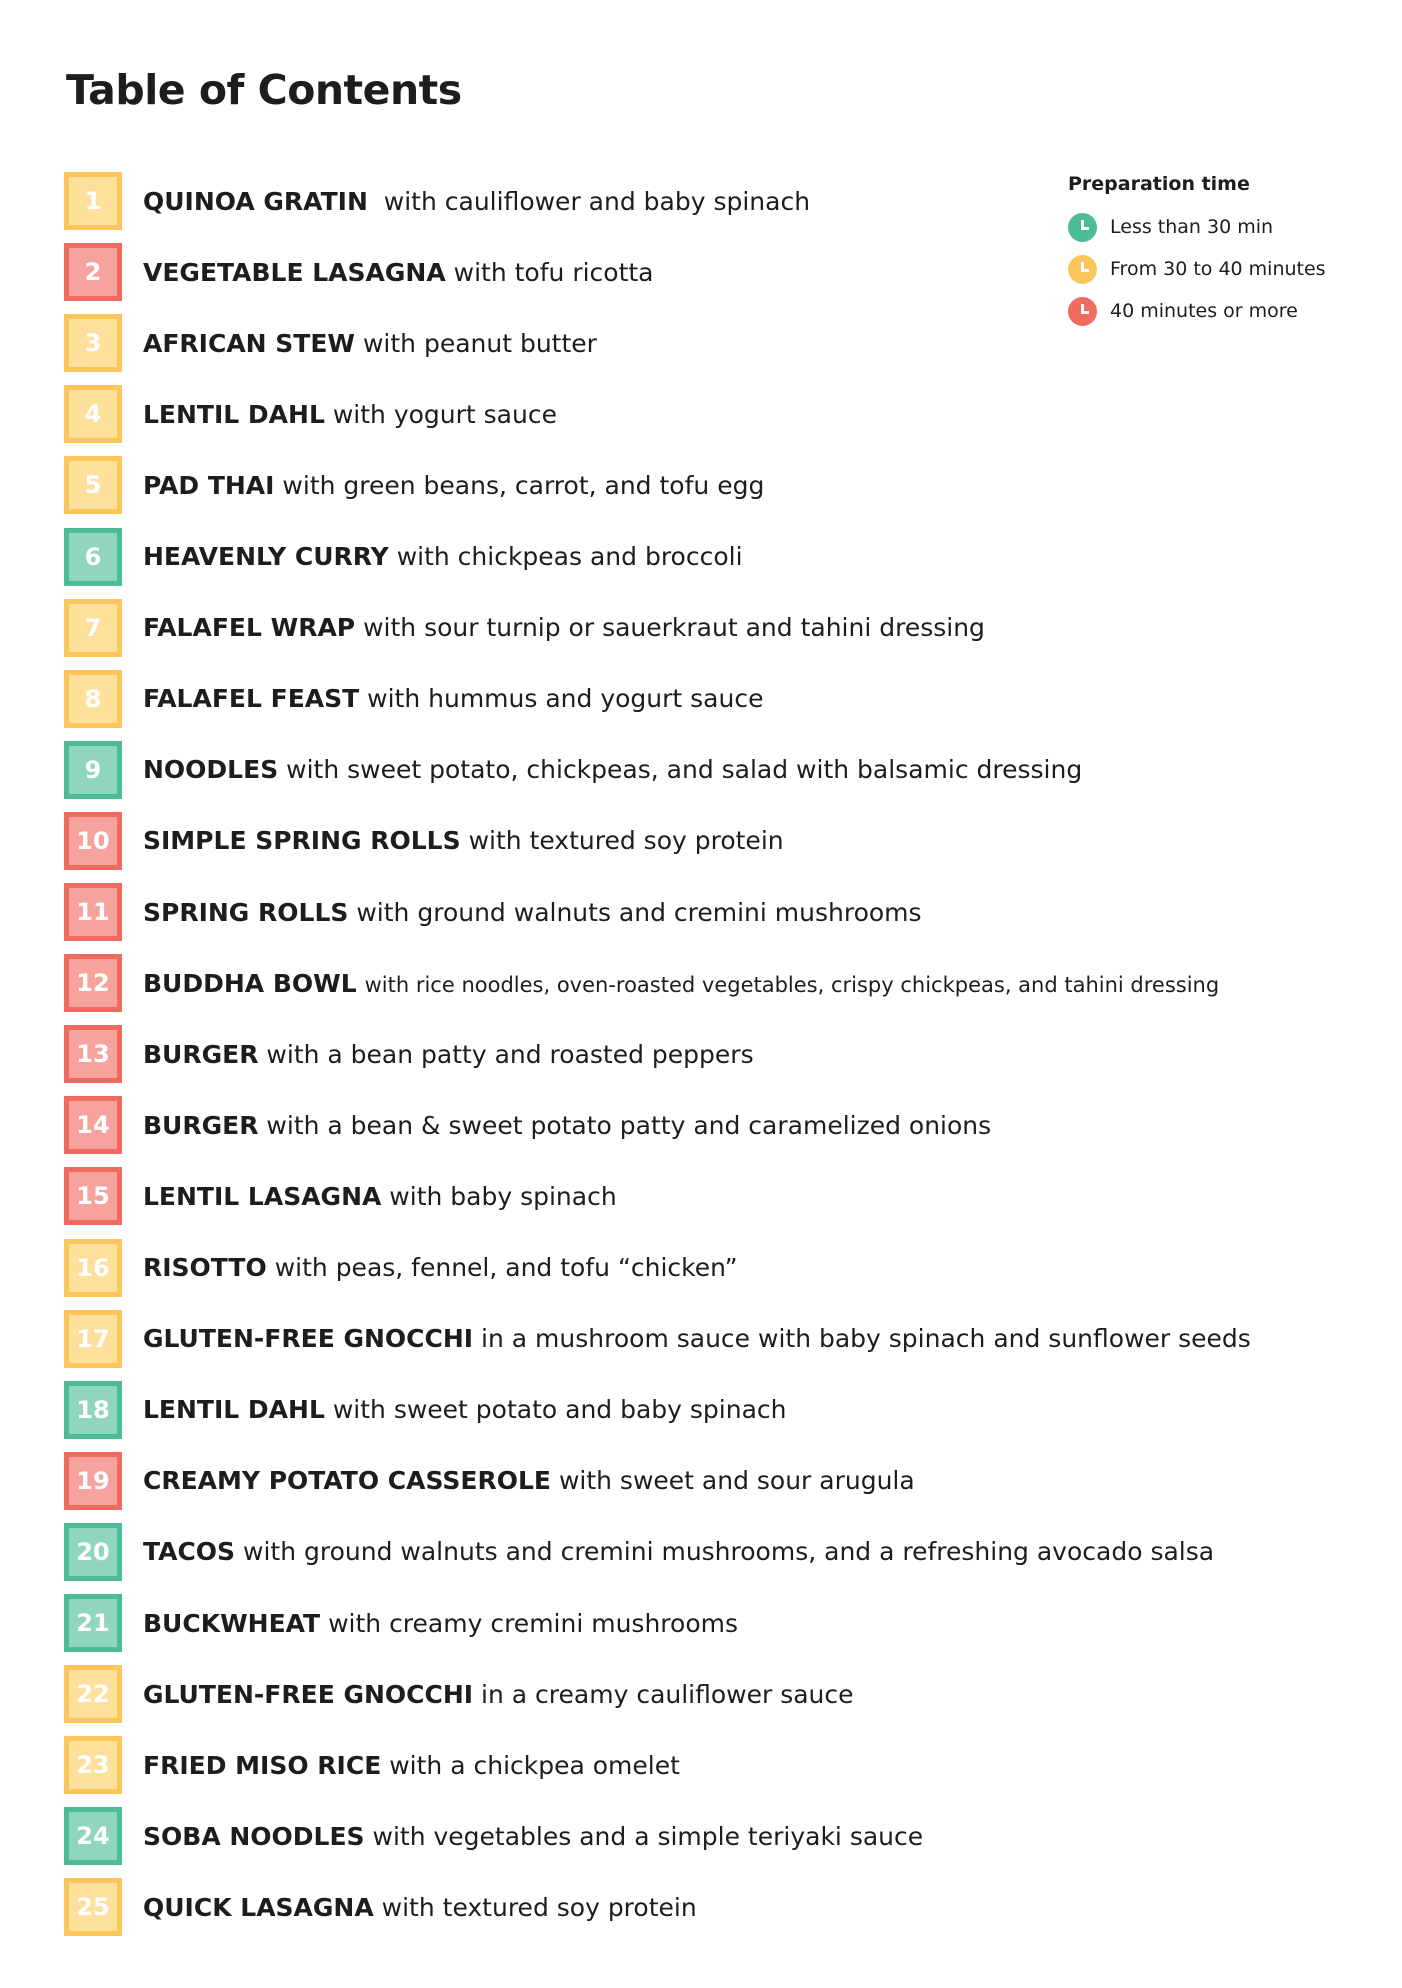  What do you see at coordinates (506, 1267) in the screenshot?
I see `recipe-description: with peas, fennel, and tofu “chicken”` at bounding box center [506, 1267].